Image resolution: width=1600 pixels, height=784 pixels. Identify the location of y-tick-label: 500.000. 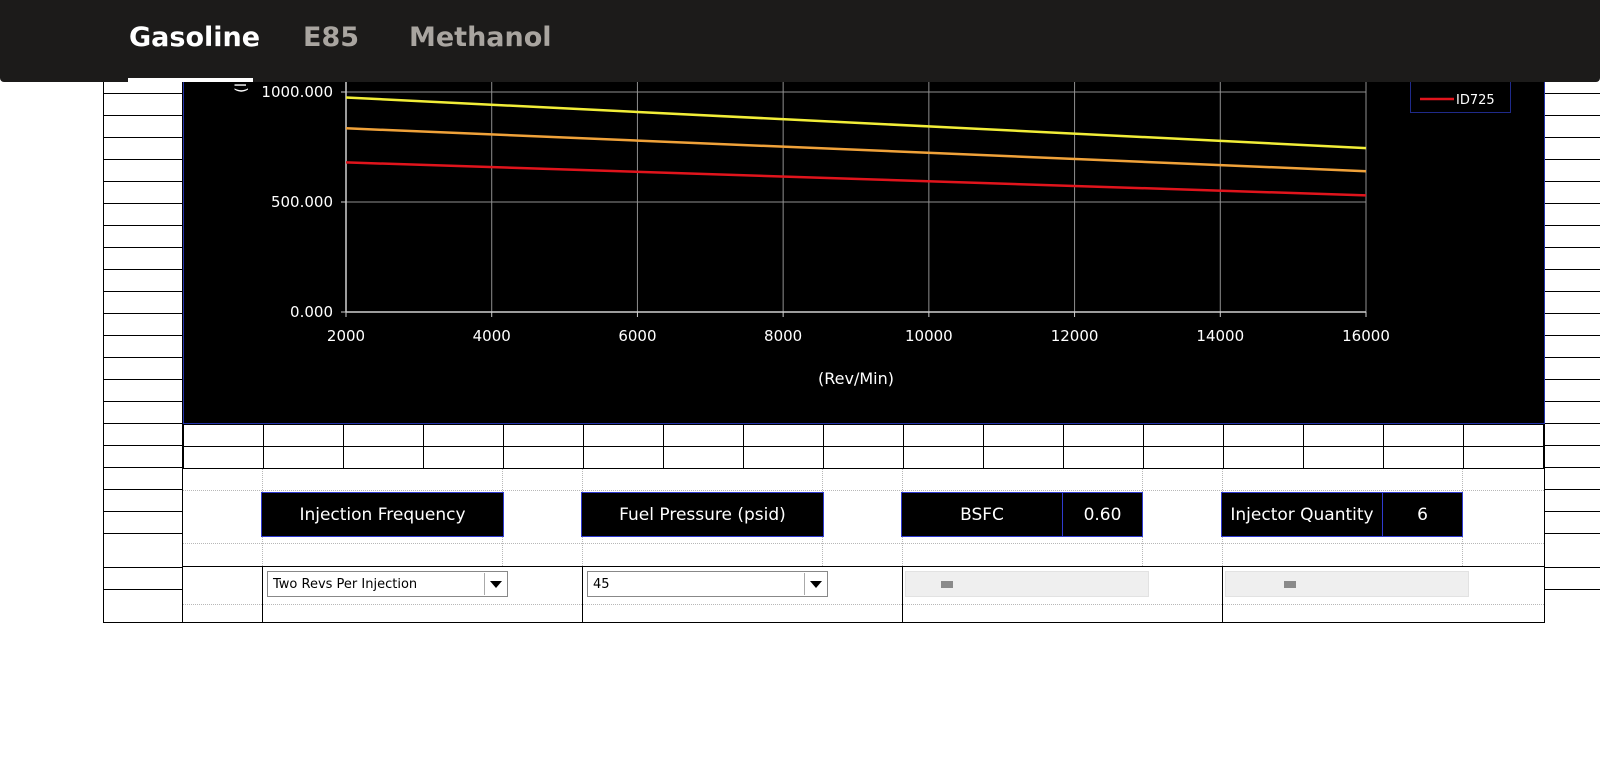
(302, 202).